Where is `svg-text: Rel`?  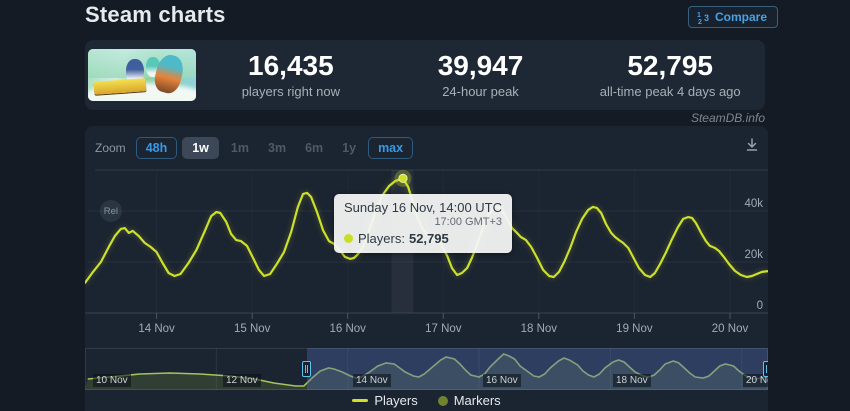 svg-text: Rel is located at coordinates (111, 211).